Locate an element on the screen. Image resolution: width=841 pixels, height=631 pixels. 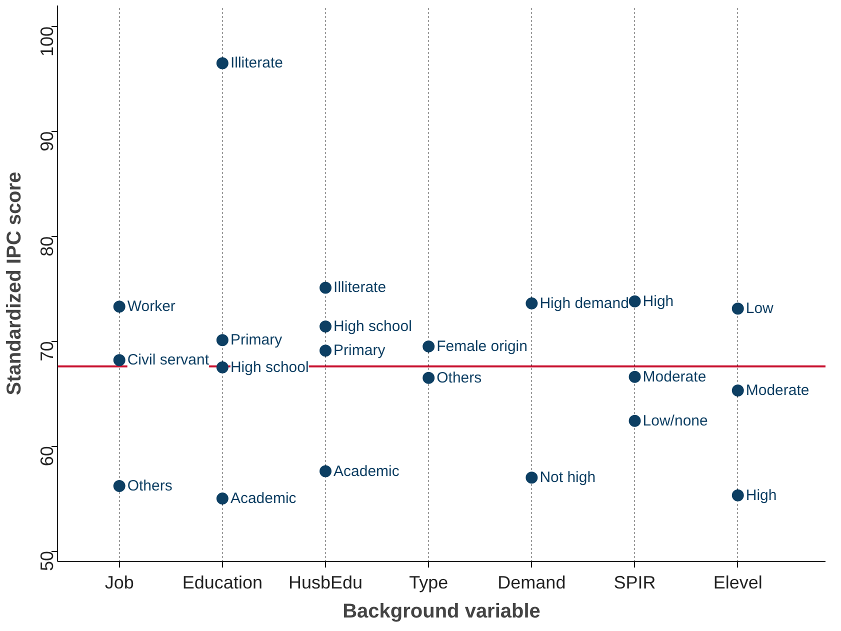
x-tick-label: Type is located at coordinates (428, 582).